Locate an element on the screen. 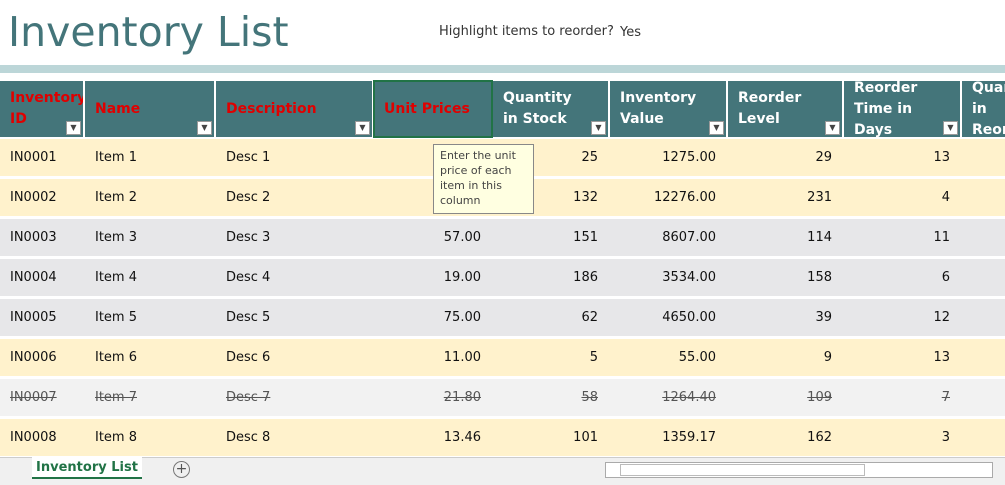  cell: 1359.17 is located at coordinates (689, 437).